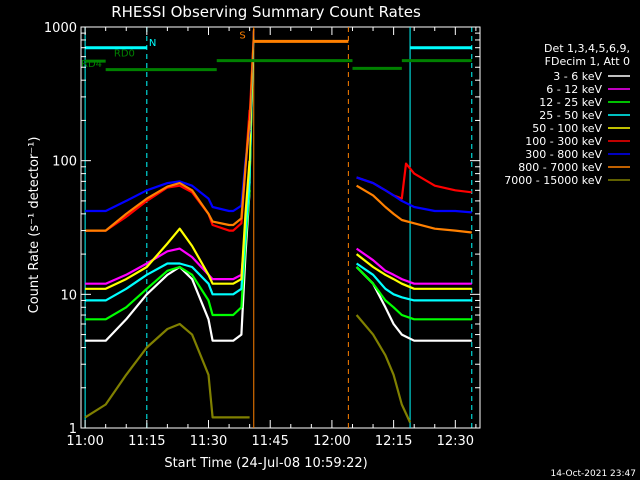  I want to click on legend-entry-label: 6 - 12 keV, so click(574, 89).